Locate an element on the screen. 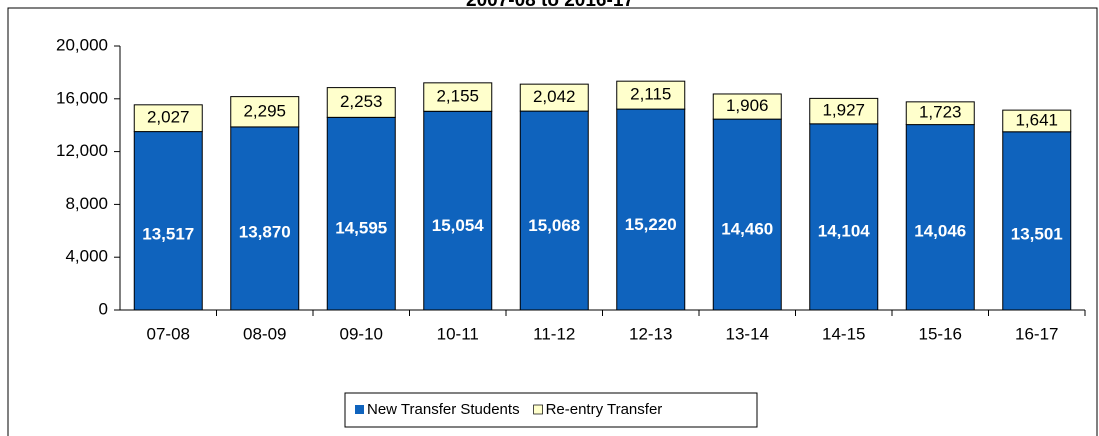 The height and width of the screenshot is (436, 1099). data-label: 2,155 is located at coordinates (457, 96).